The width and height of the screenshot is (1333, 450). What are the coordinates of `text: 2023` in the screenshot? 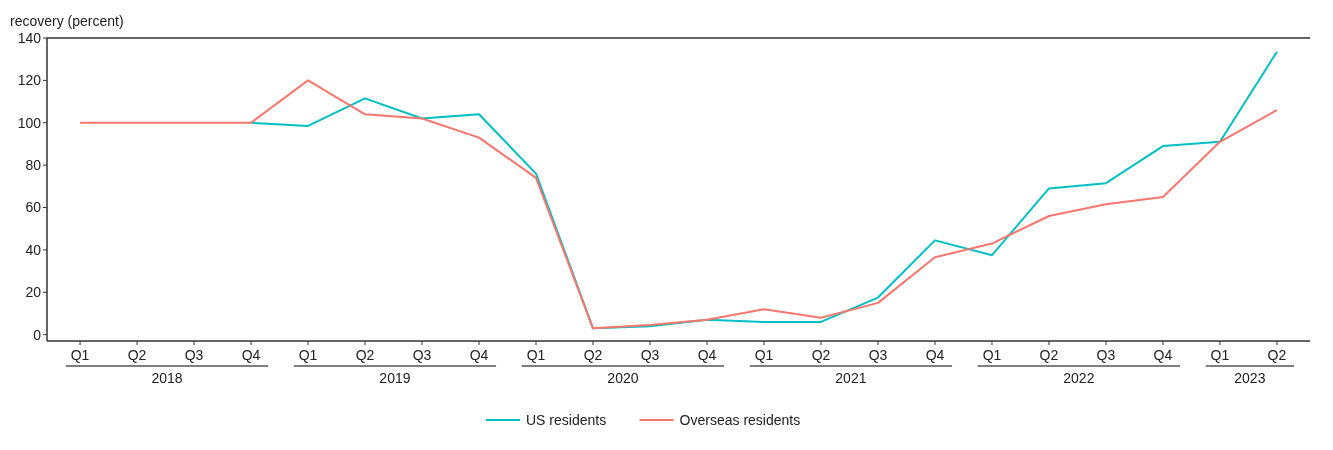 It's located at (1250, 378).